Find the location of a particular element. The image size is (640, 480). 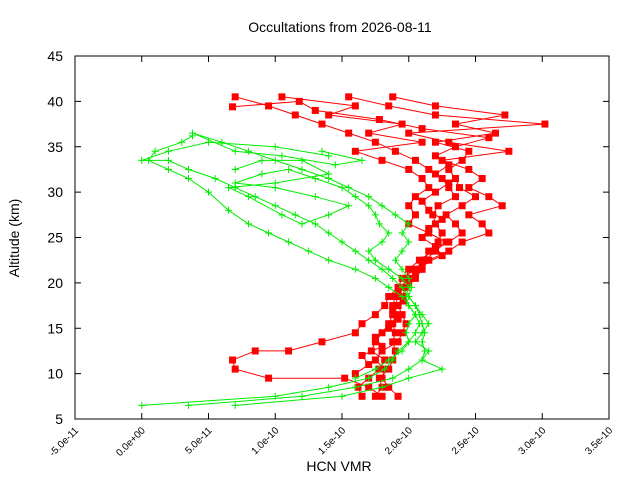

x-tick-label: 1.0e-10 is located at coordinates (266, 441).